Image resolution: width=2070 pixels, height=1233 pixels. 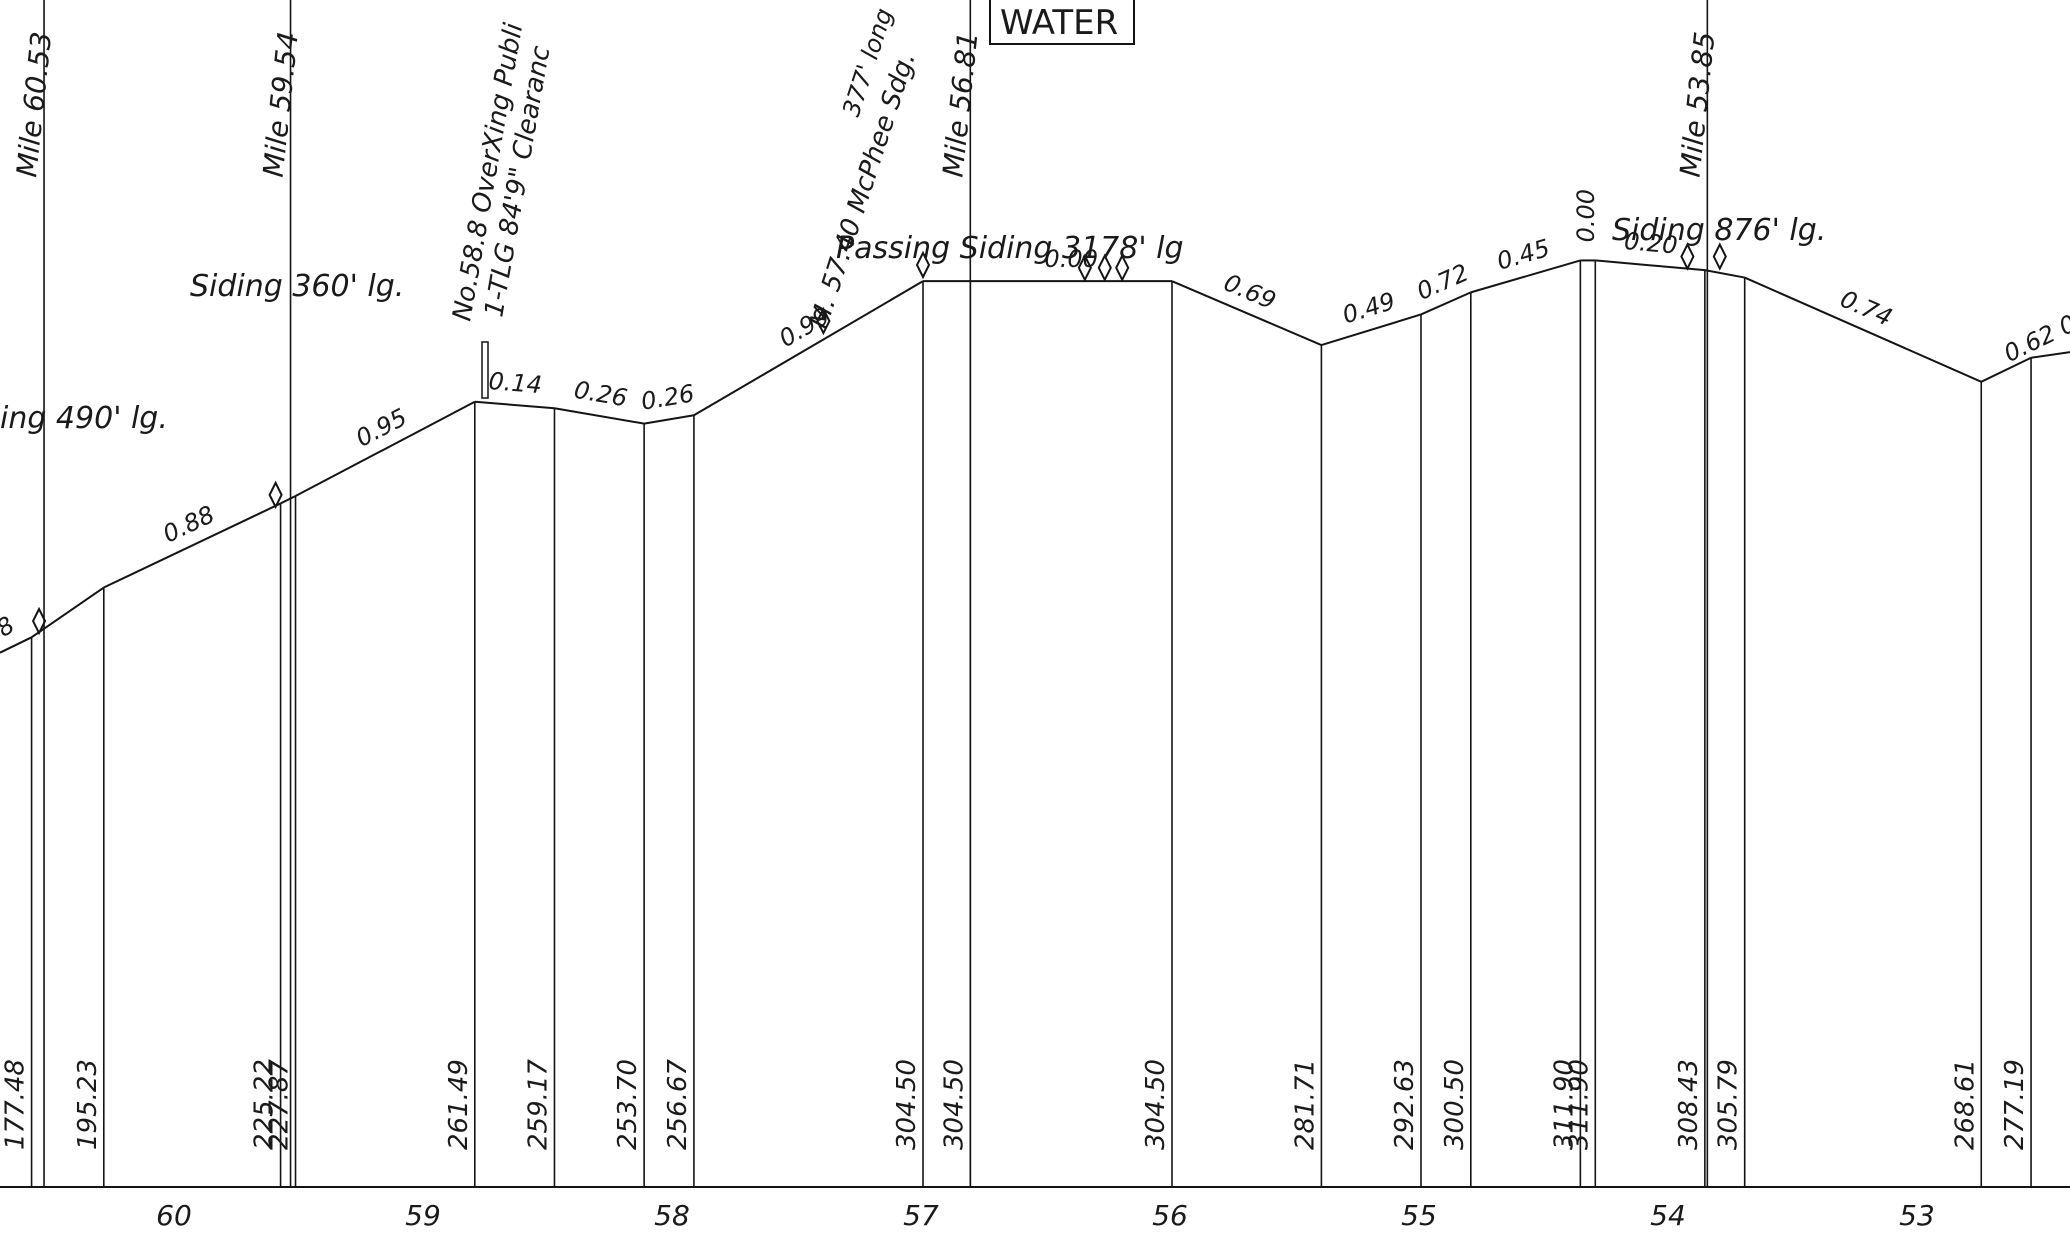 What do you see at coordinates (1719, 230) in the screenshot?
I see `siding-876-label: Siding 876' lg.` at bounding box center [1719, 230].